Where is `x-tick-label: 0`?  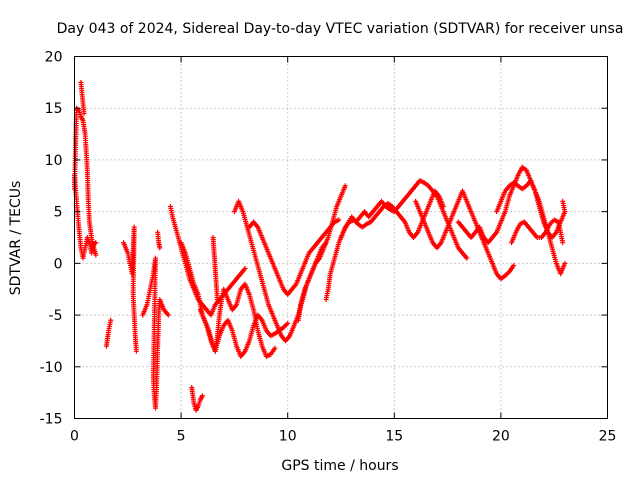
x-tick-label: 0 is located at coordinates (74, 437).